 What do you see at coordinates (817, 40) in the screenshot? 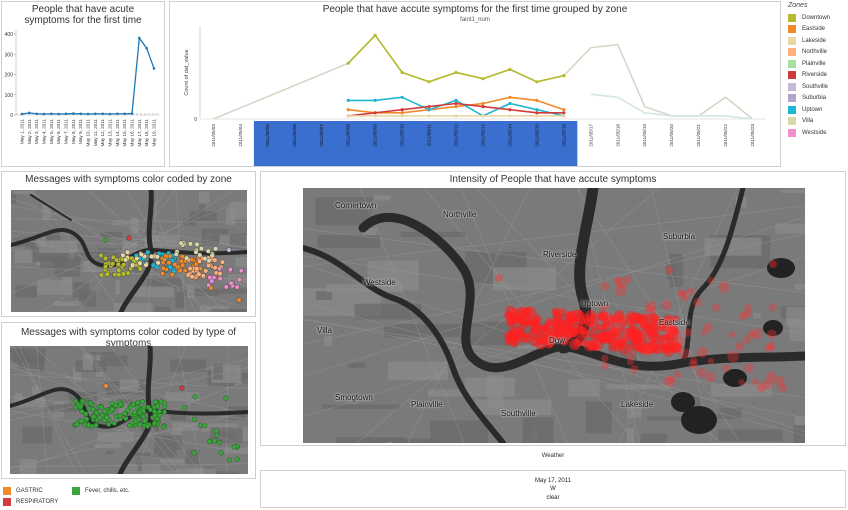
I see `legend-item-lakeside: Lakeside` at bounding box center [817, 40].